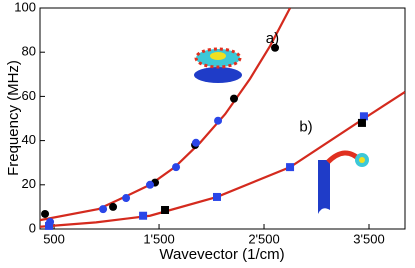  I want to click on y-tick-label: 40, so click(29, 139).